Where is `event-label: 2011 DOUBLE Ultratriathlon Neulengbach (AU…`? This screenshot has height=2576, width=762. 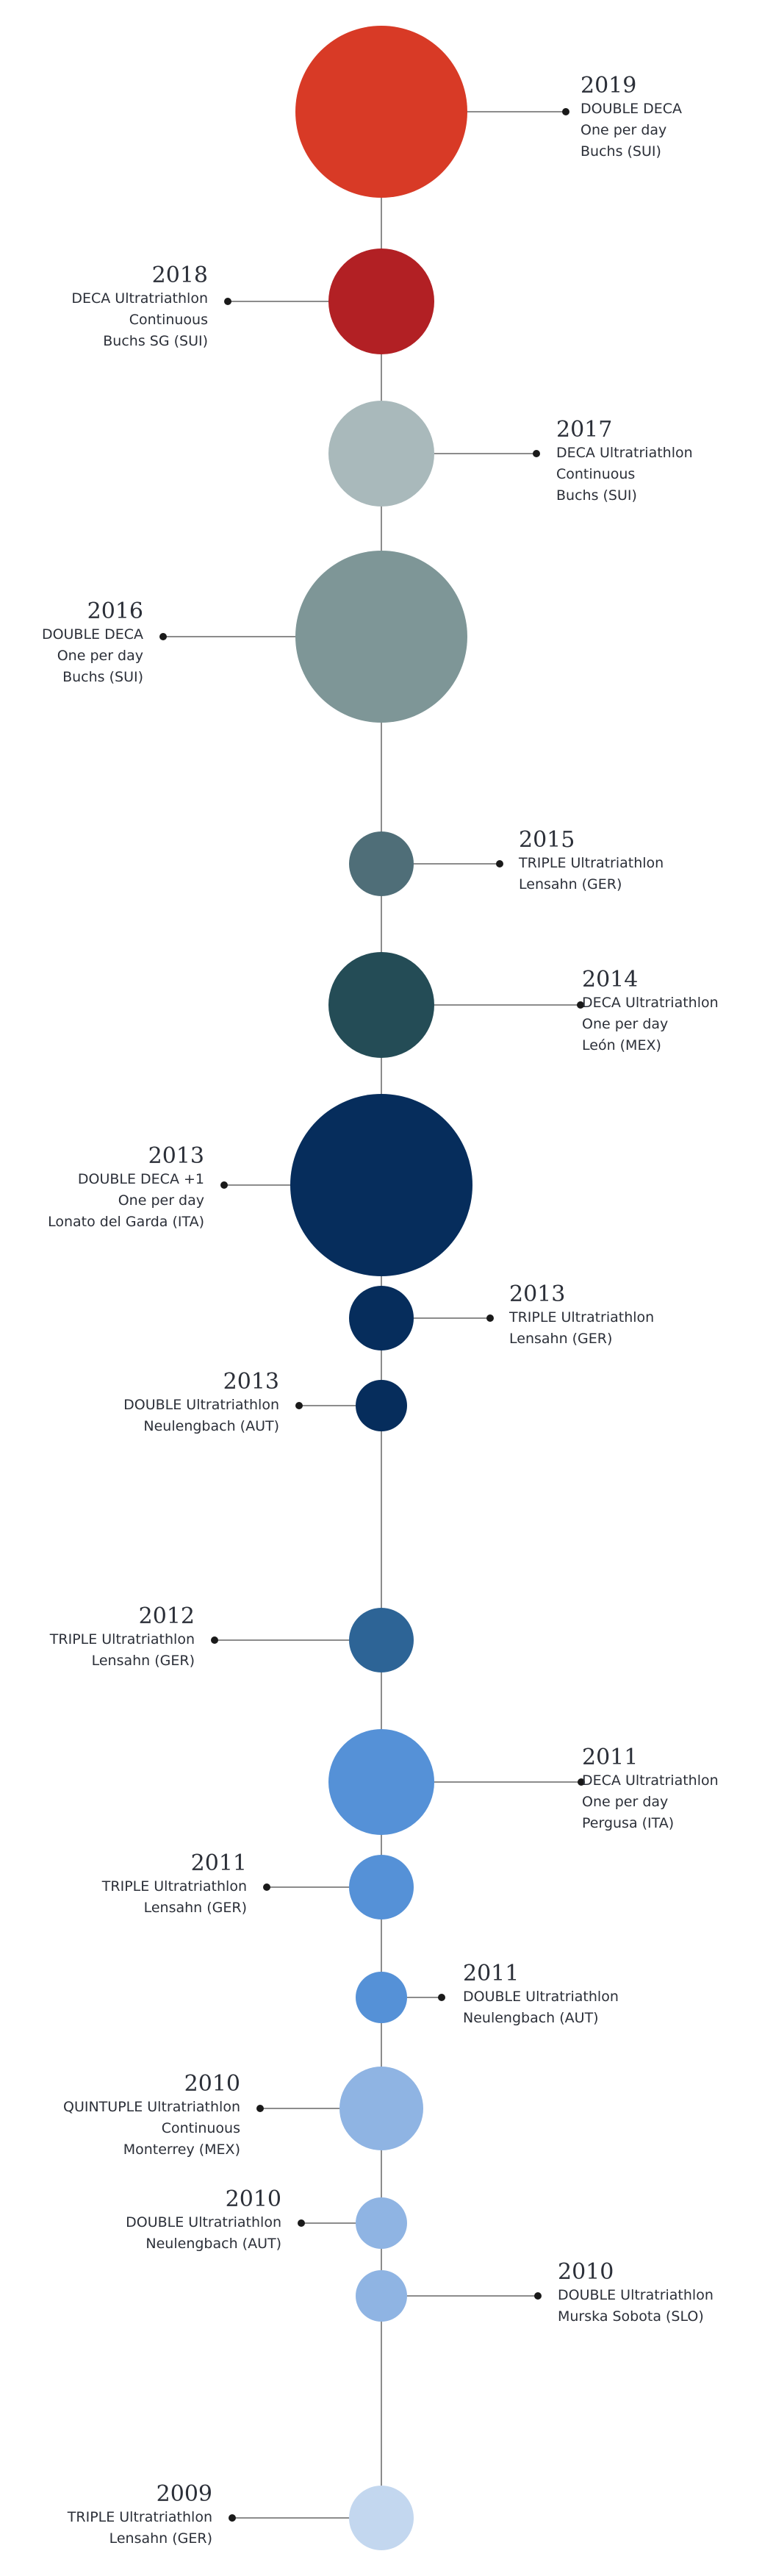
event-label: 2011 DOUBLE Ultratriathlon Neulengbach (AU… is located at coordinates (541, 1996).